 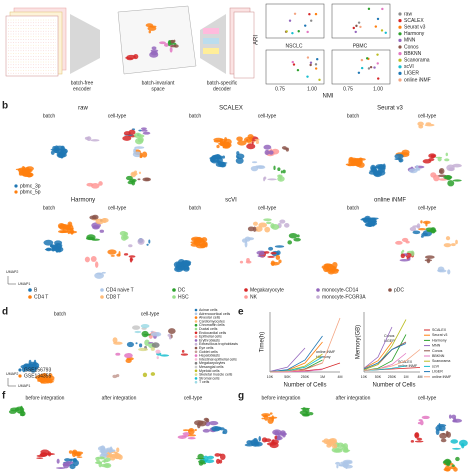 What do you see at coordinates (295, 67) in the screenshot?
I see `subplot-frame` at bounding box center [295, 67].